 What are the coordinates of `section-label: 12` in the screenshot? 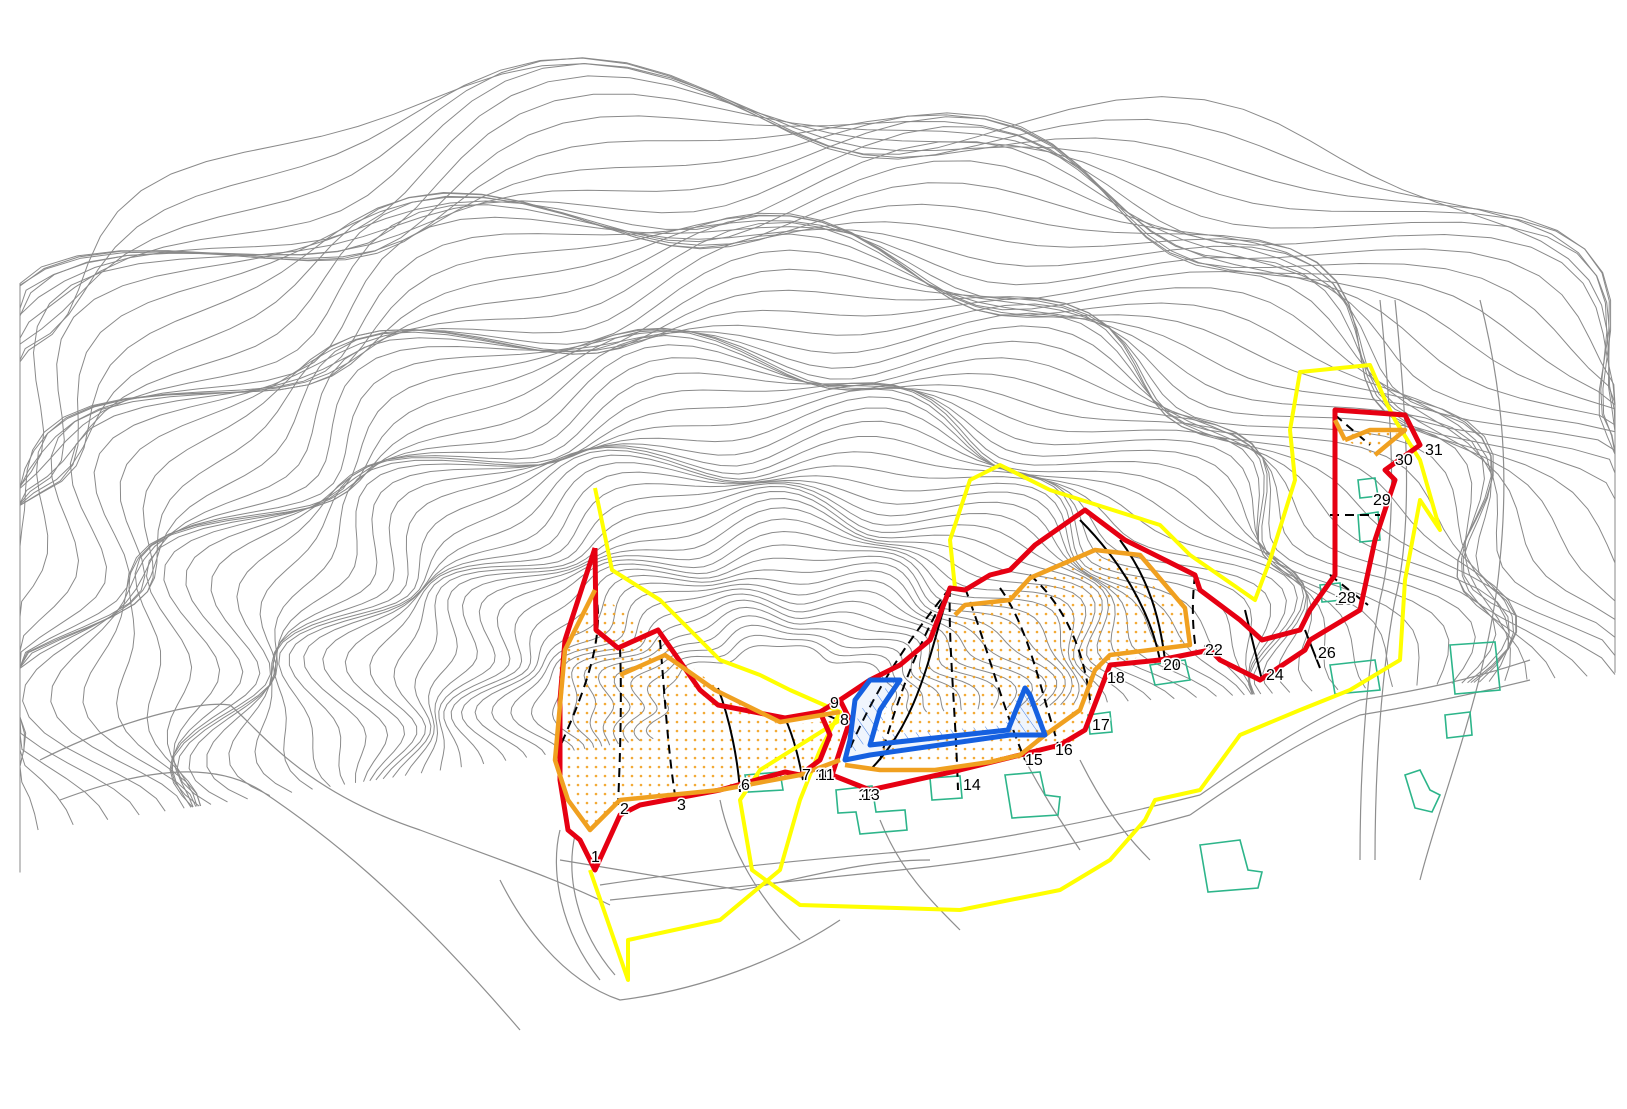 It's located at (867, 795).